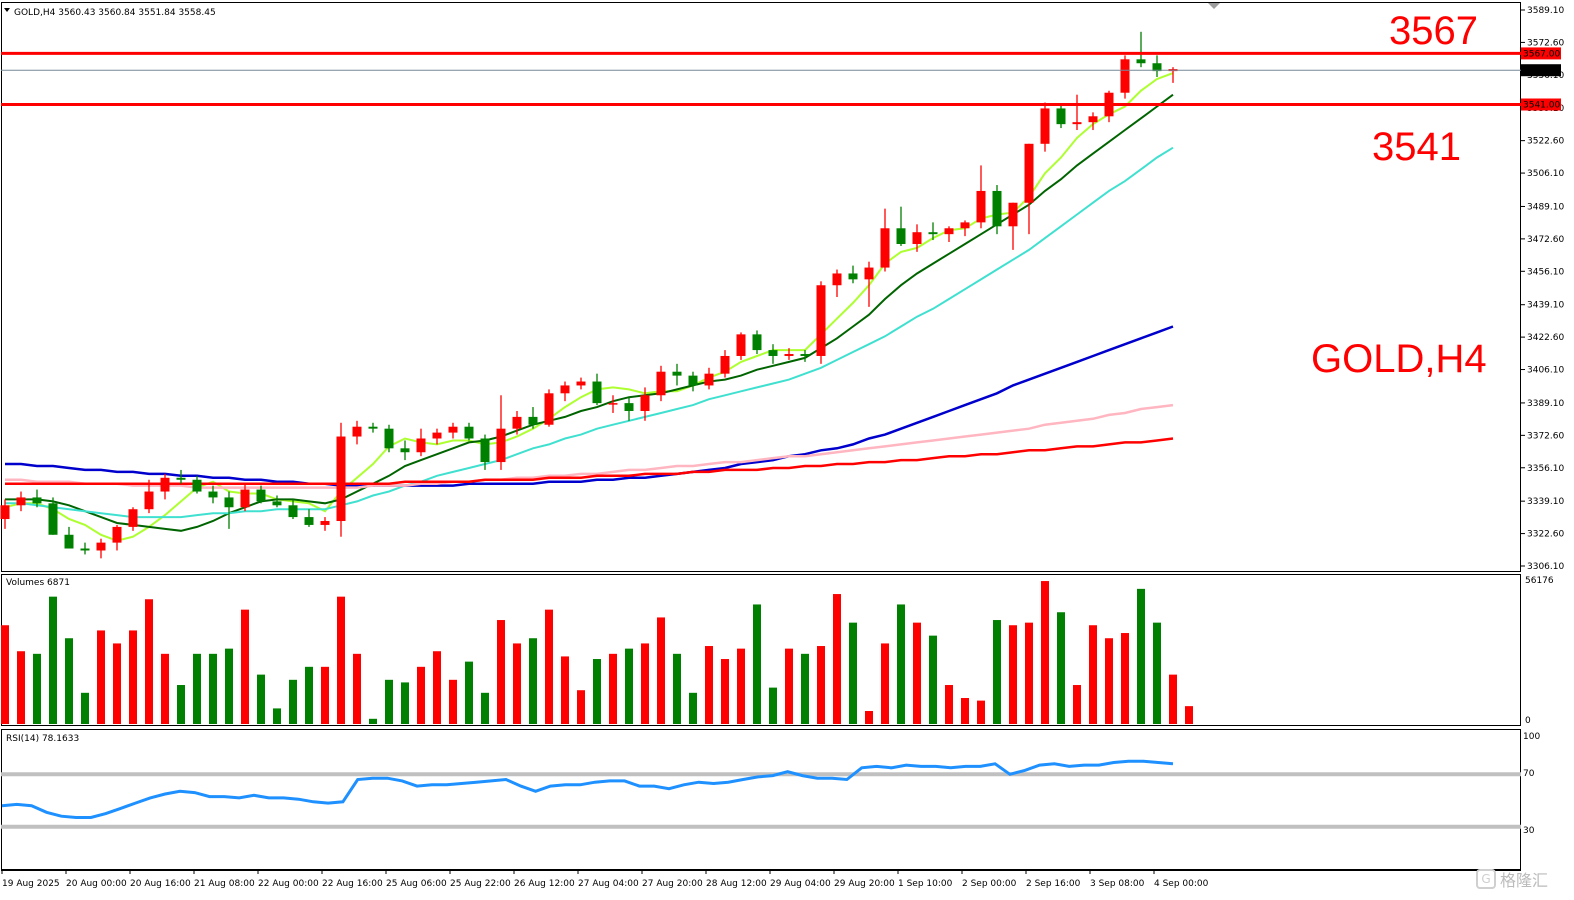  What do you see at coordinates (1541, 104) in the screenshot?
I see `level-price-tag` at bounding box center [1541, 104].